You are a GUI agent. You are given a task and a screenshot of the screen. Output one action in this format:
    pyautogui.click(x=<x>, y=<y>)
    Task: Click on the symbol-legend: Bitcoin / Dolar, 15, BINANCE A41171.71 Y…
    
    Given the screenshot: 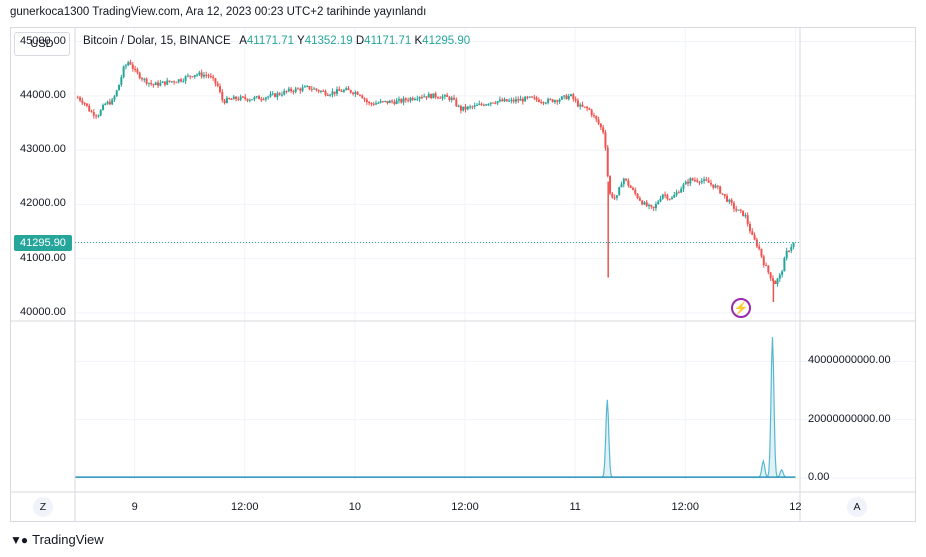 What is the action you would take?
    pyautogui.click(x=276, y=41)
    